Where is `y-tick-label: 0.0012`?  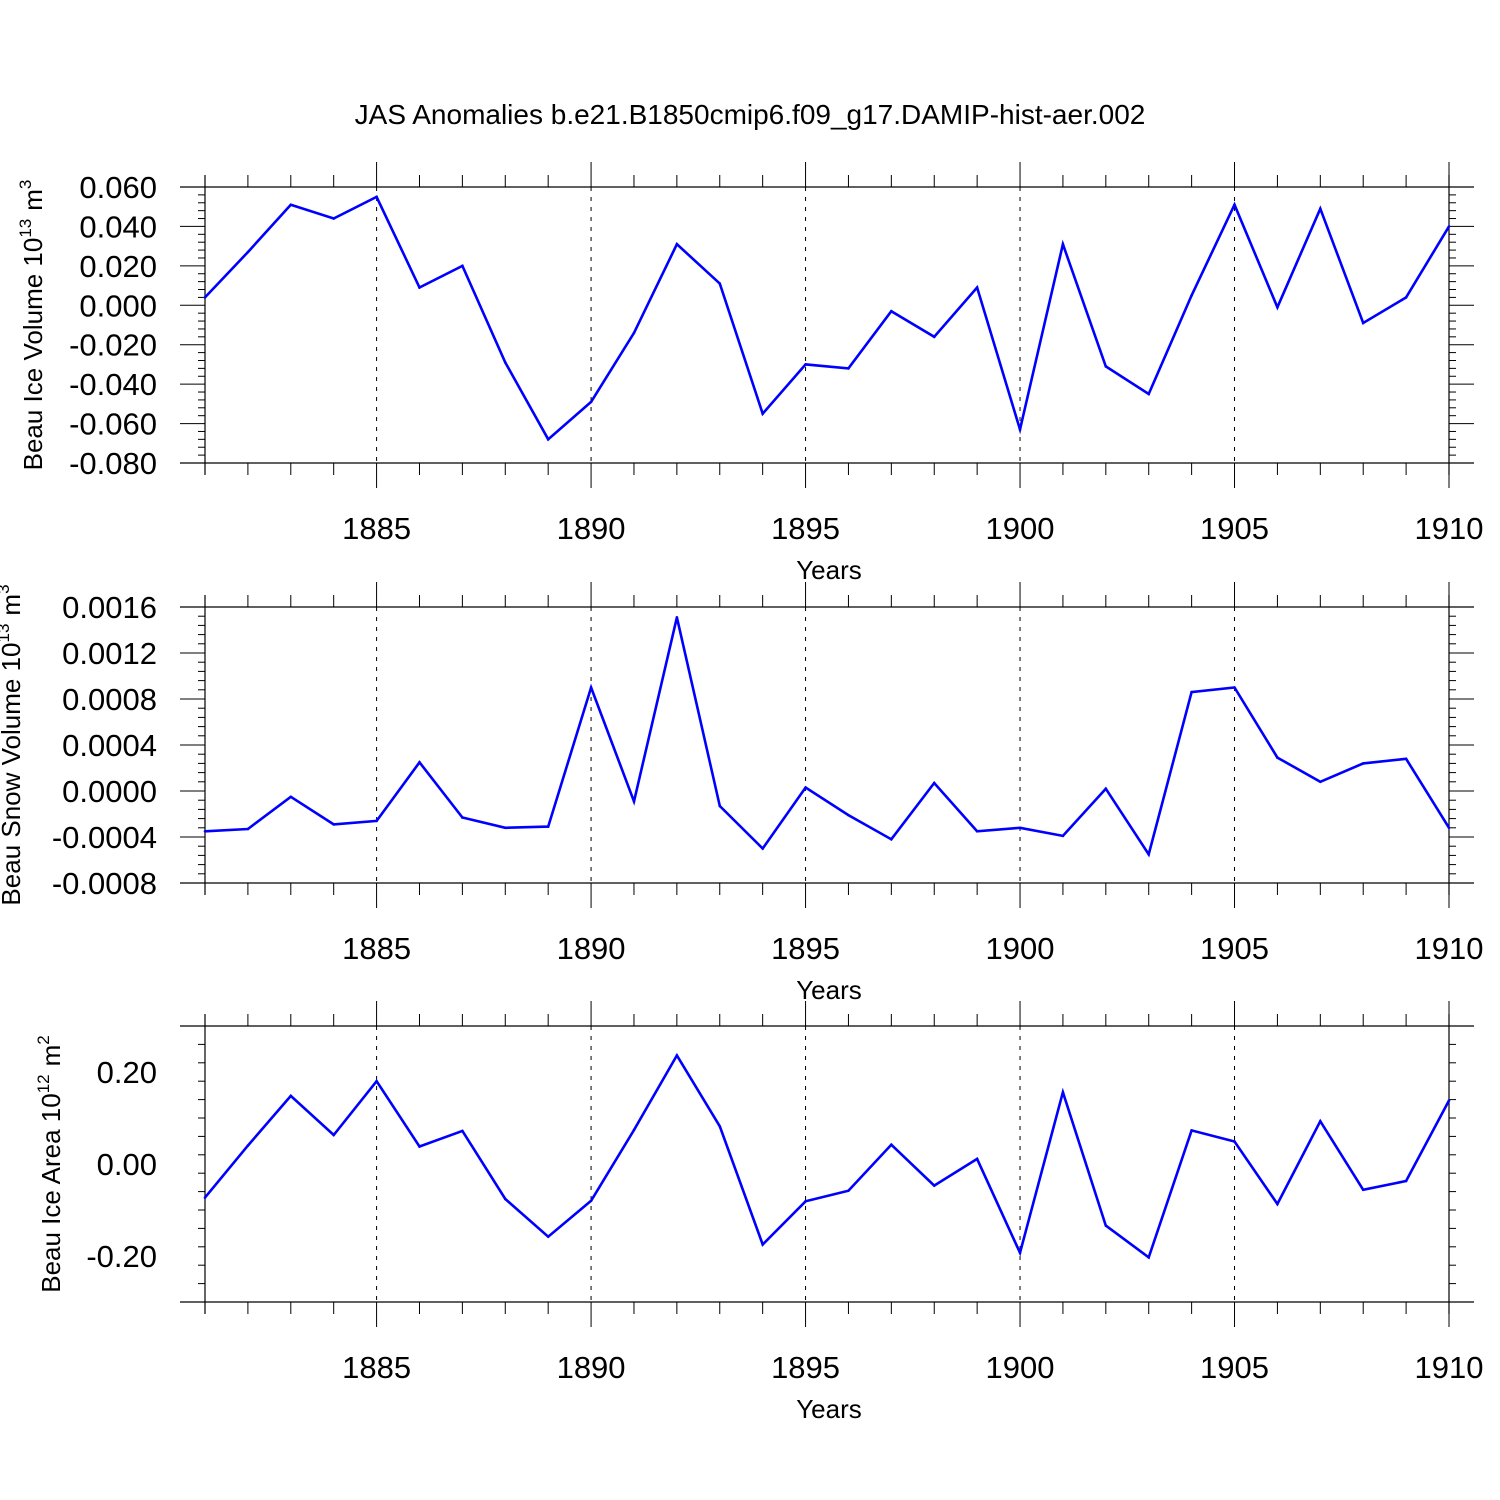 y-tick-label: 0.0012 is located at coordinates (109, 653).